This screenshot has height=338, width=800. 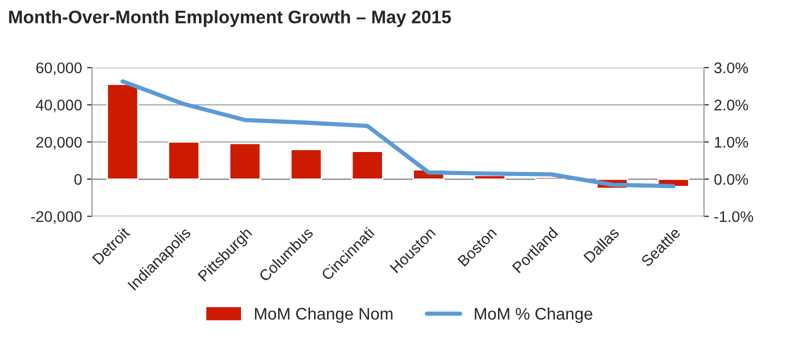 What do you see at coordinates (731, 68) in the screenshot?
I see `y2-tick-label: 3.0%` at bounding box center [731, 68].